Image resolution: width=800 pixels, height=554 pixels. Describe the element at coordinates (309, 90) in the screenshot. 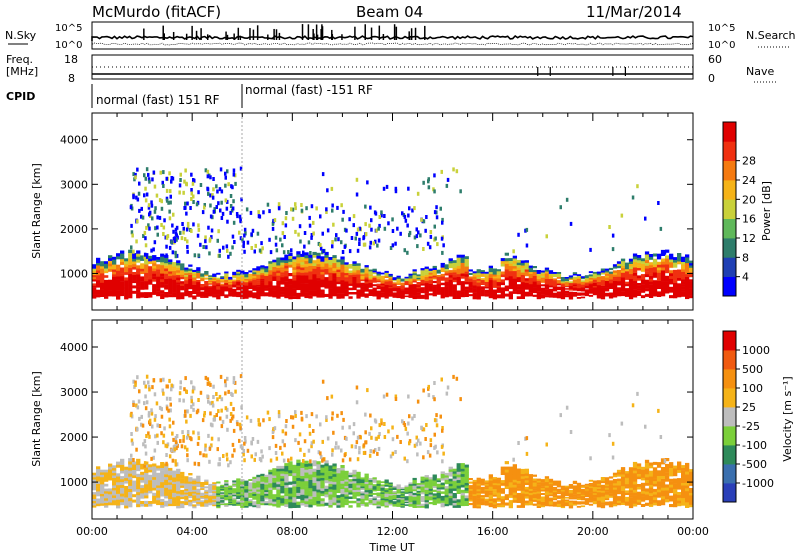

I see `cpid-segment-2: normal (fast) -151 RF` at that location.